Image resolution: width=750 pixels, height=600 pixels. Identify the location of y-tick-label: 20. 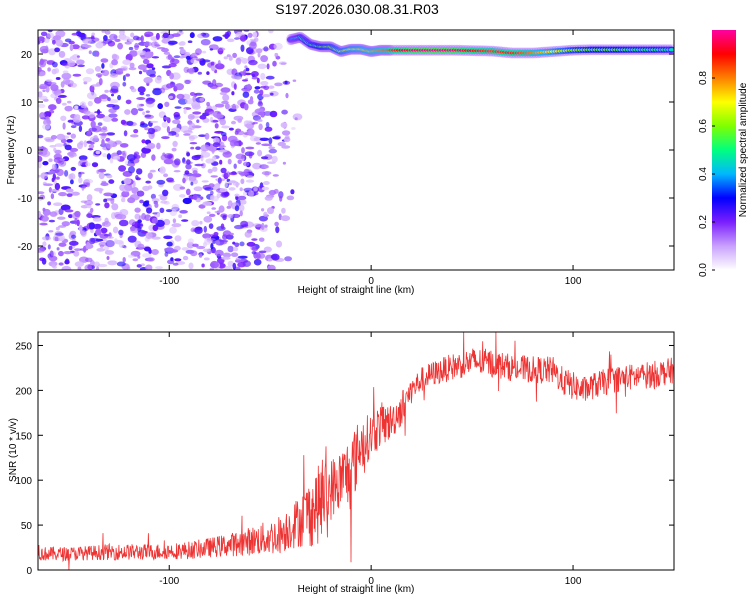
(27, 55).